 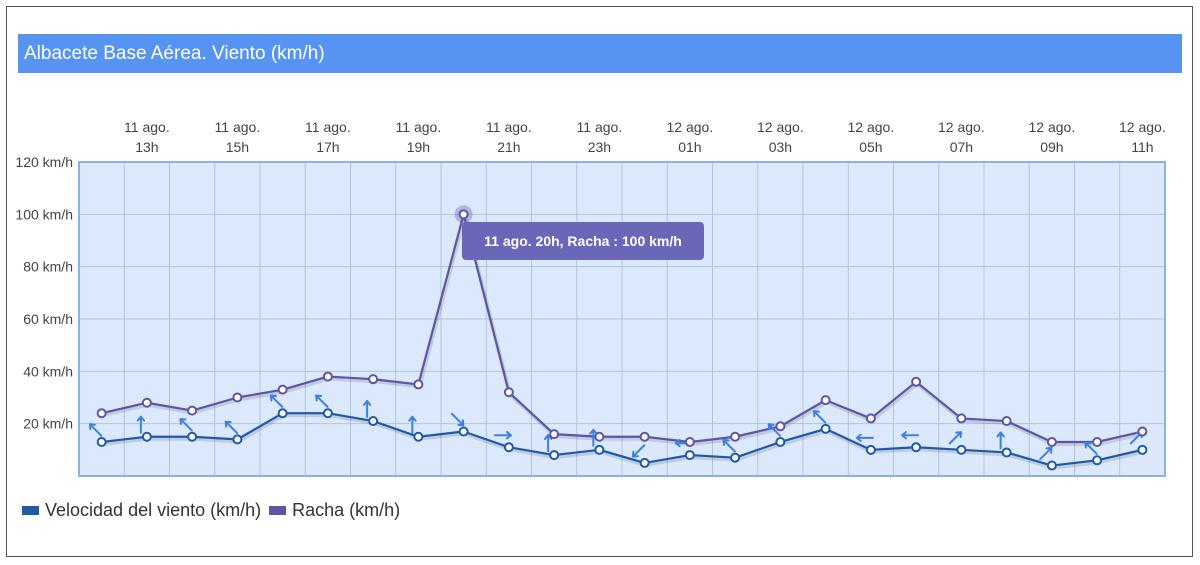 I want to click on legend: Velocidad del viento (km/h) Racha (km/h), so click(x=211, y=510).